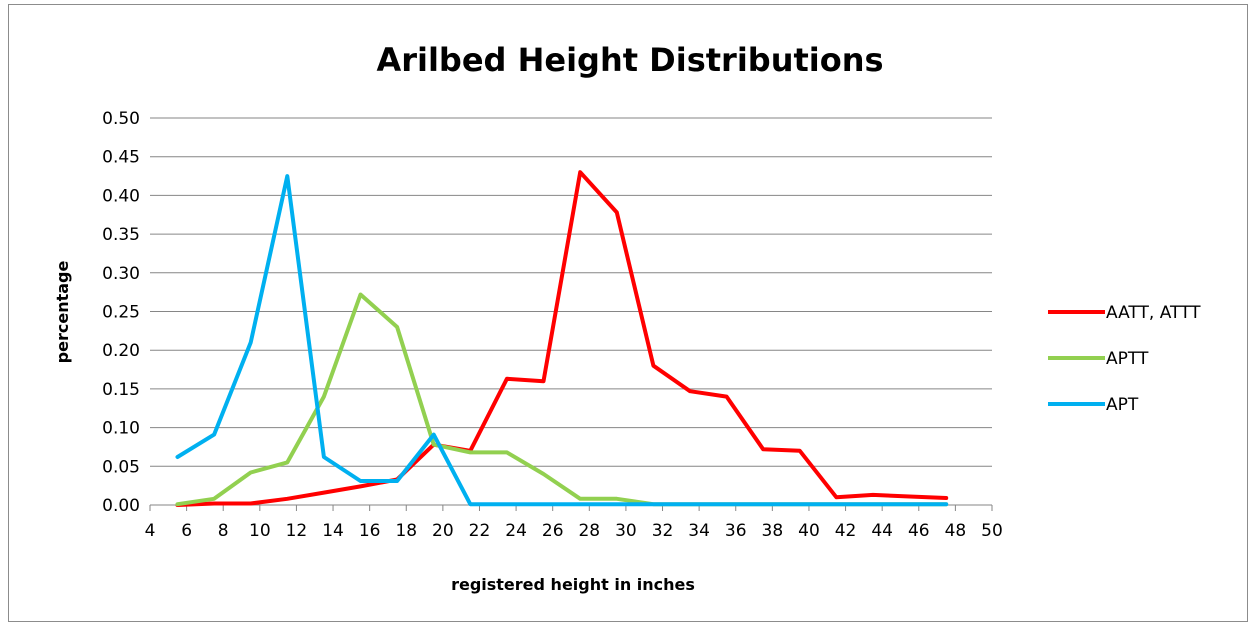  I want to click on x-tick-label: 48, so click(956, 531).